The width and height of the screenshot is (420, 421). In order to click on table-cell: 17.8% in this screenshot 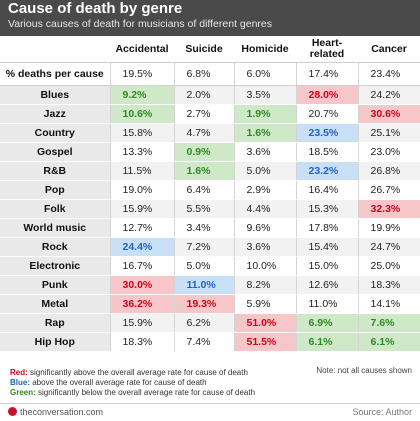, I will do `click(326, 228)`.